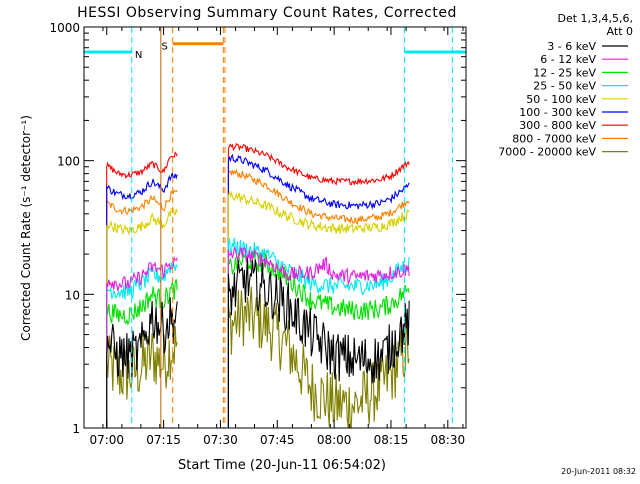 The height and width of the screenshot is (484, 640). I want to click on x-axis-label: Start Time (20-Jun-11 06:54:02), so click(282, 465).